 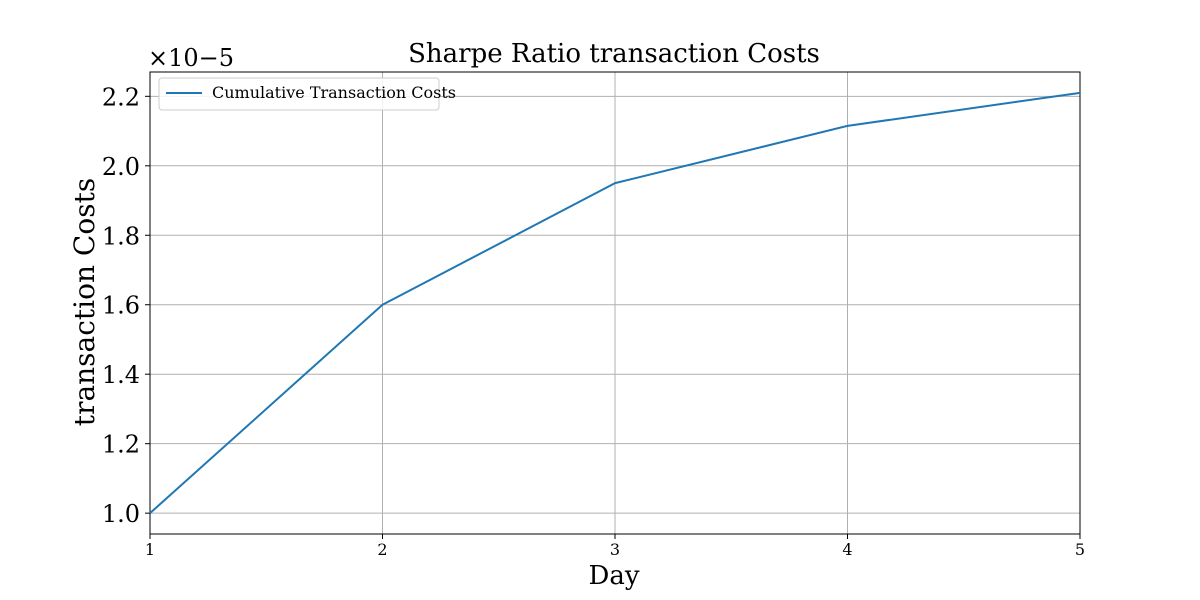 I want to click on x-tick-label: 4, so click(x=847, y=549).